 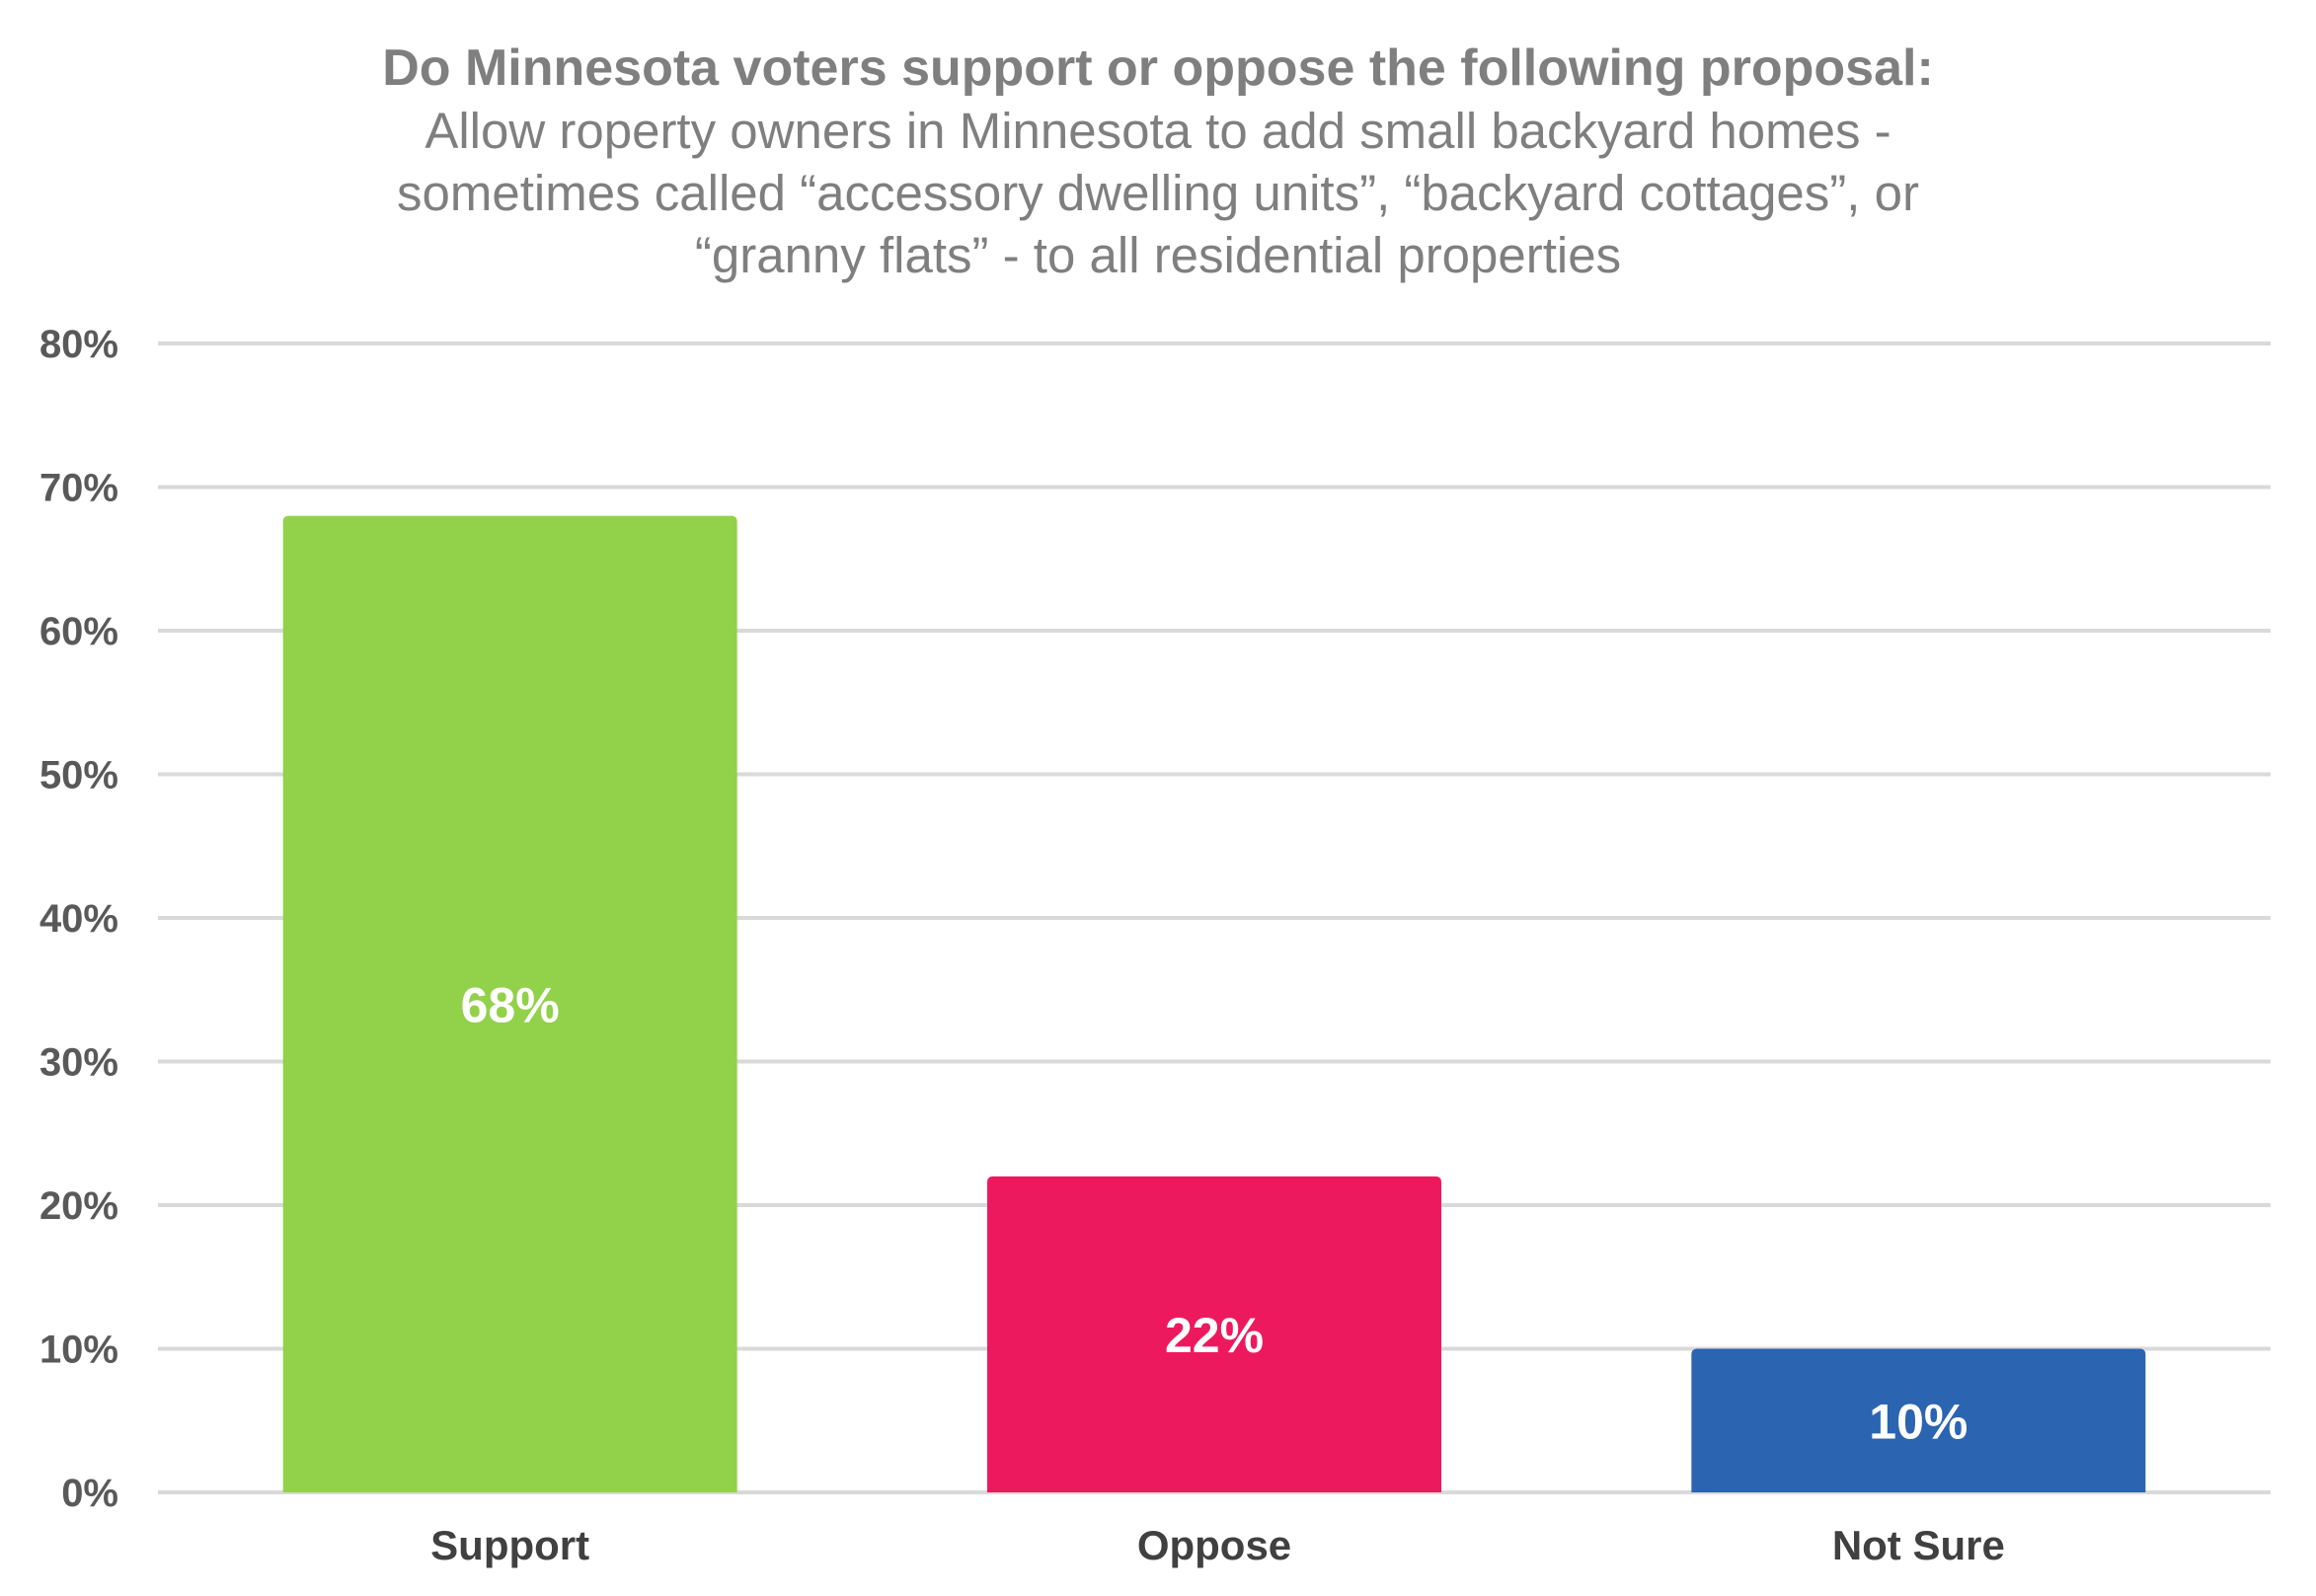 I want to click on y-tick-label-60: 60%, so click(x=78, y=631).